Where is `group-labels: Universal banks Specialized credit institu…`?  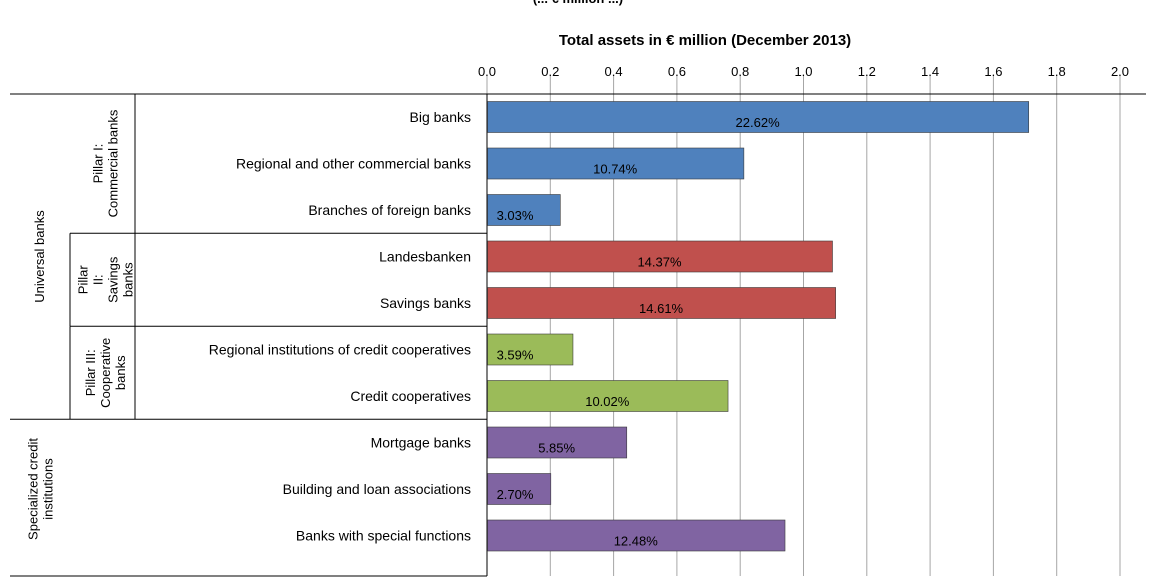
group-labels: Universal banks Specialized credit institu… is located at coordinates (81, 324).